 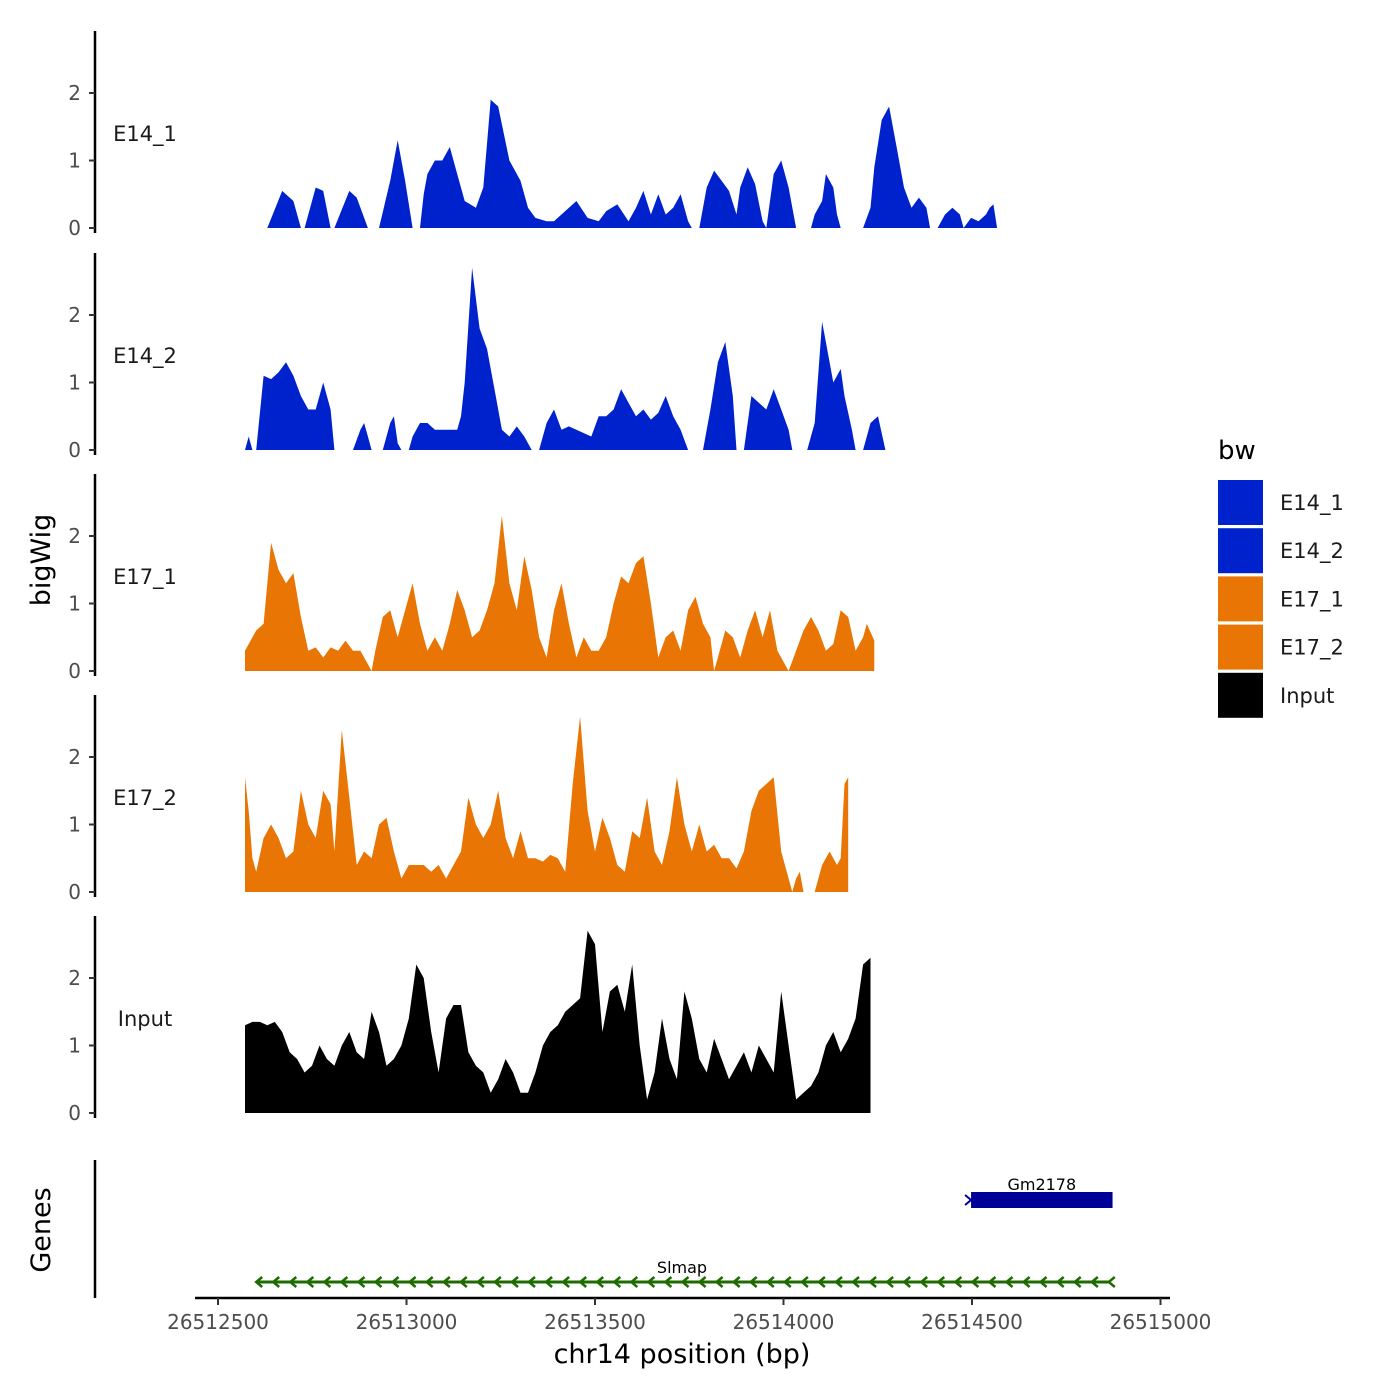 What do you see at coordinates (595, 1322) in the screenshot?
I see `x-tick-label: 26513500` at bounding box center [595, 1322].